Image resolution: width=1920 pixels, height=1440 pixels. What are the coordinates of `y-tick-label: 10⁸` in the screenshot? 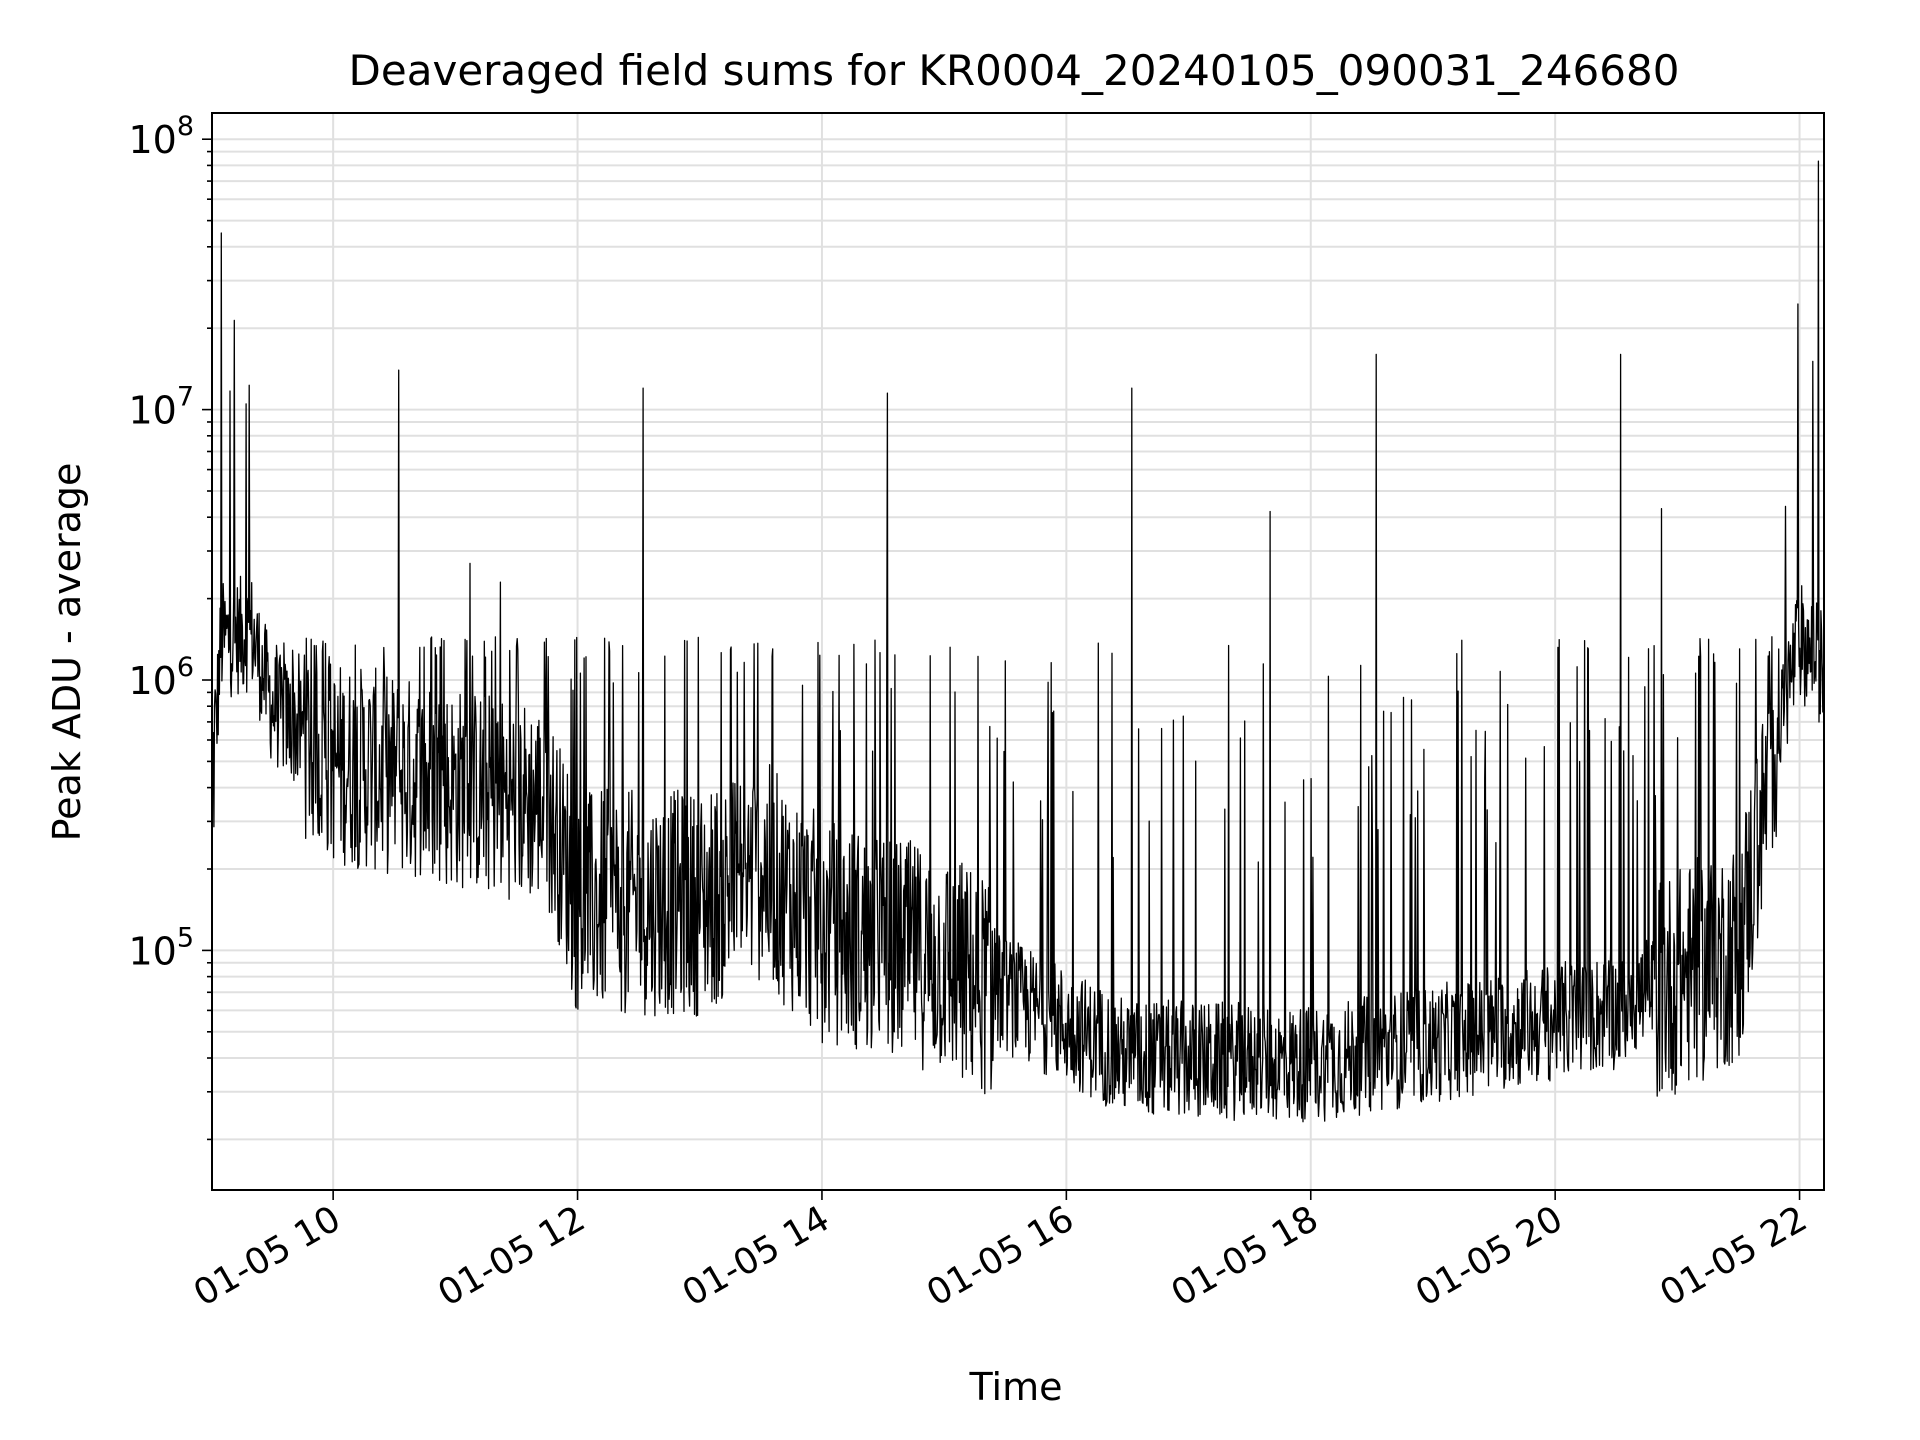 It's located at (161, 136).